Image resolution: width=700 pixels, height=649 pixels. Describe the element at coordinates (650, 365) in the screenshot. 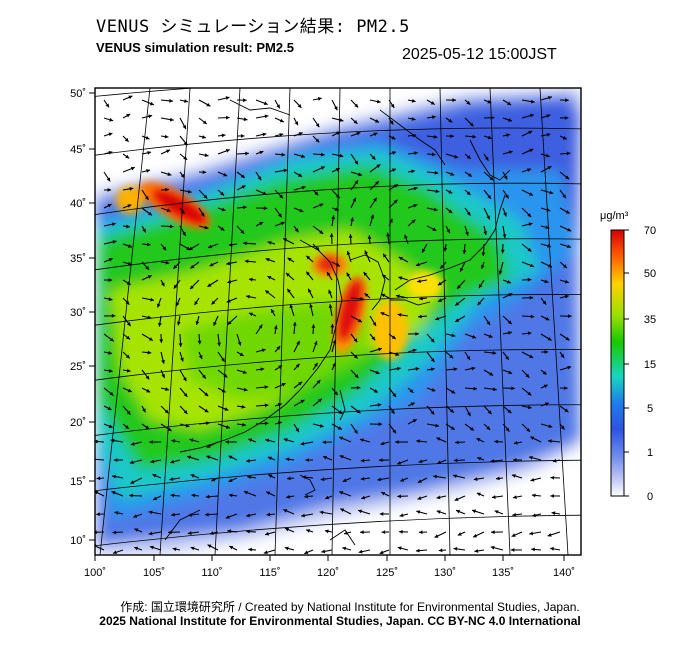

I see `colorbar-label: 15` at that location.